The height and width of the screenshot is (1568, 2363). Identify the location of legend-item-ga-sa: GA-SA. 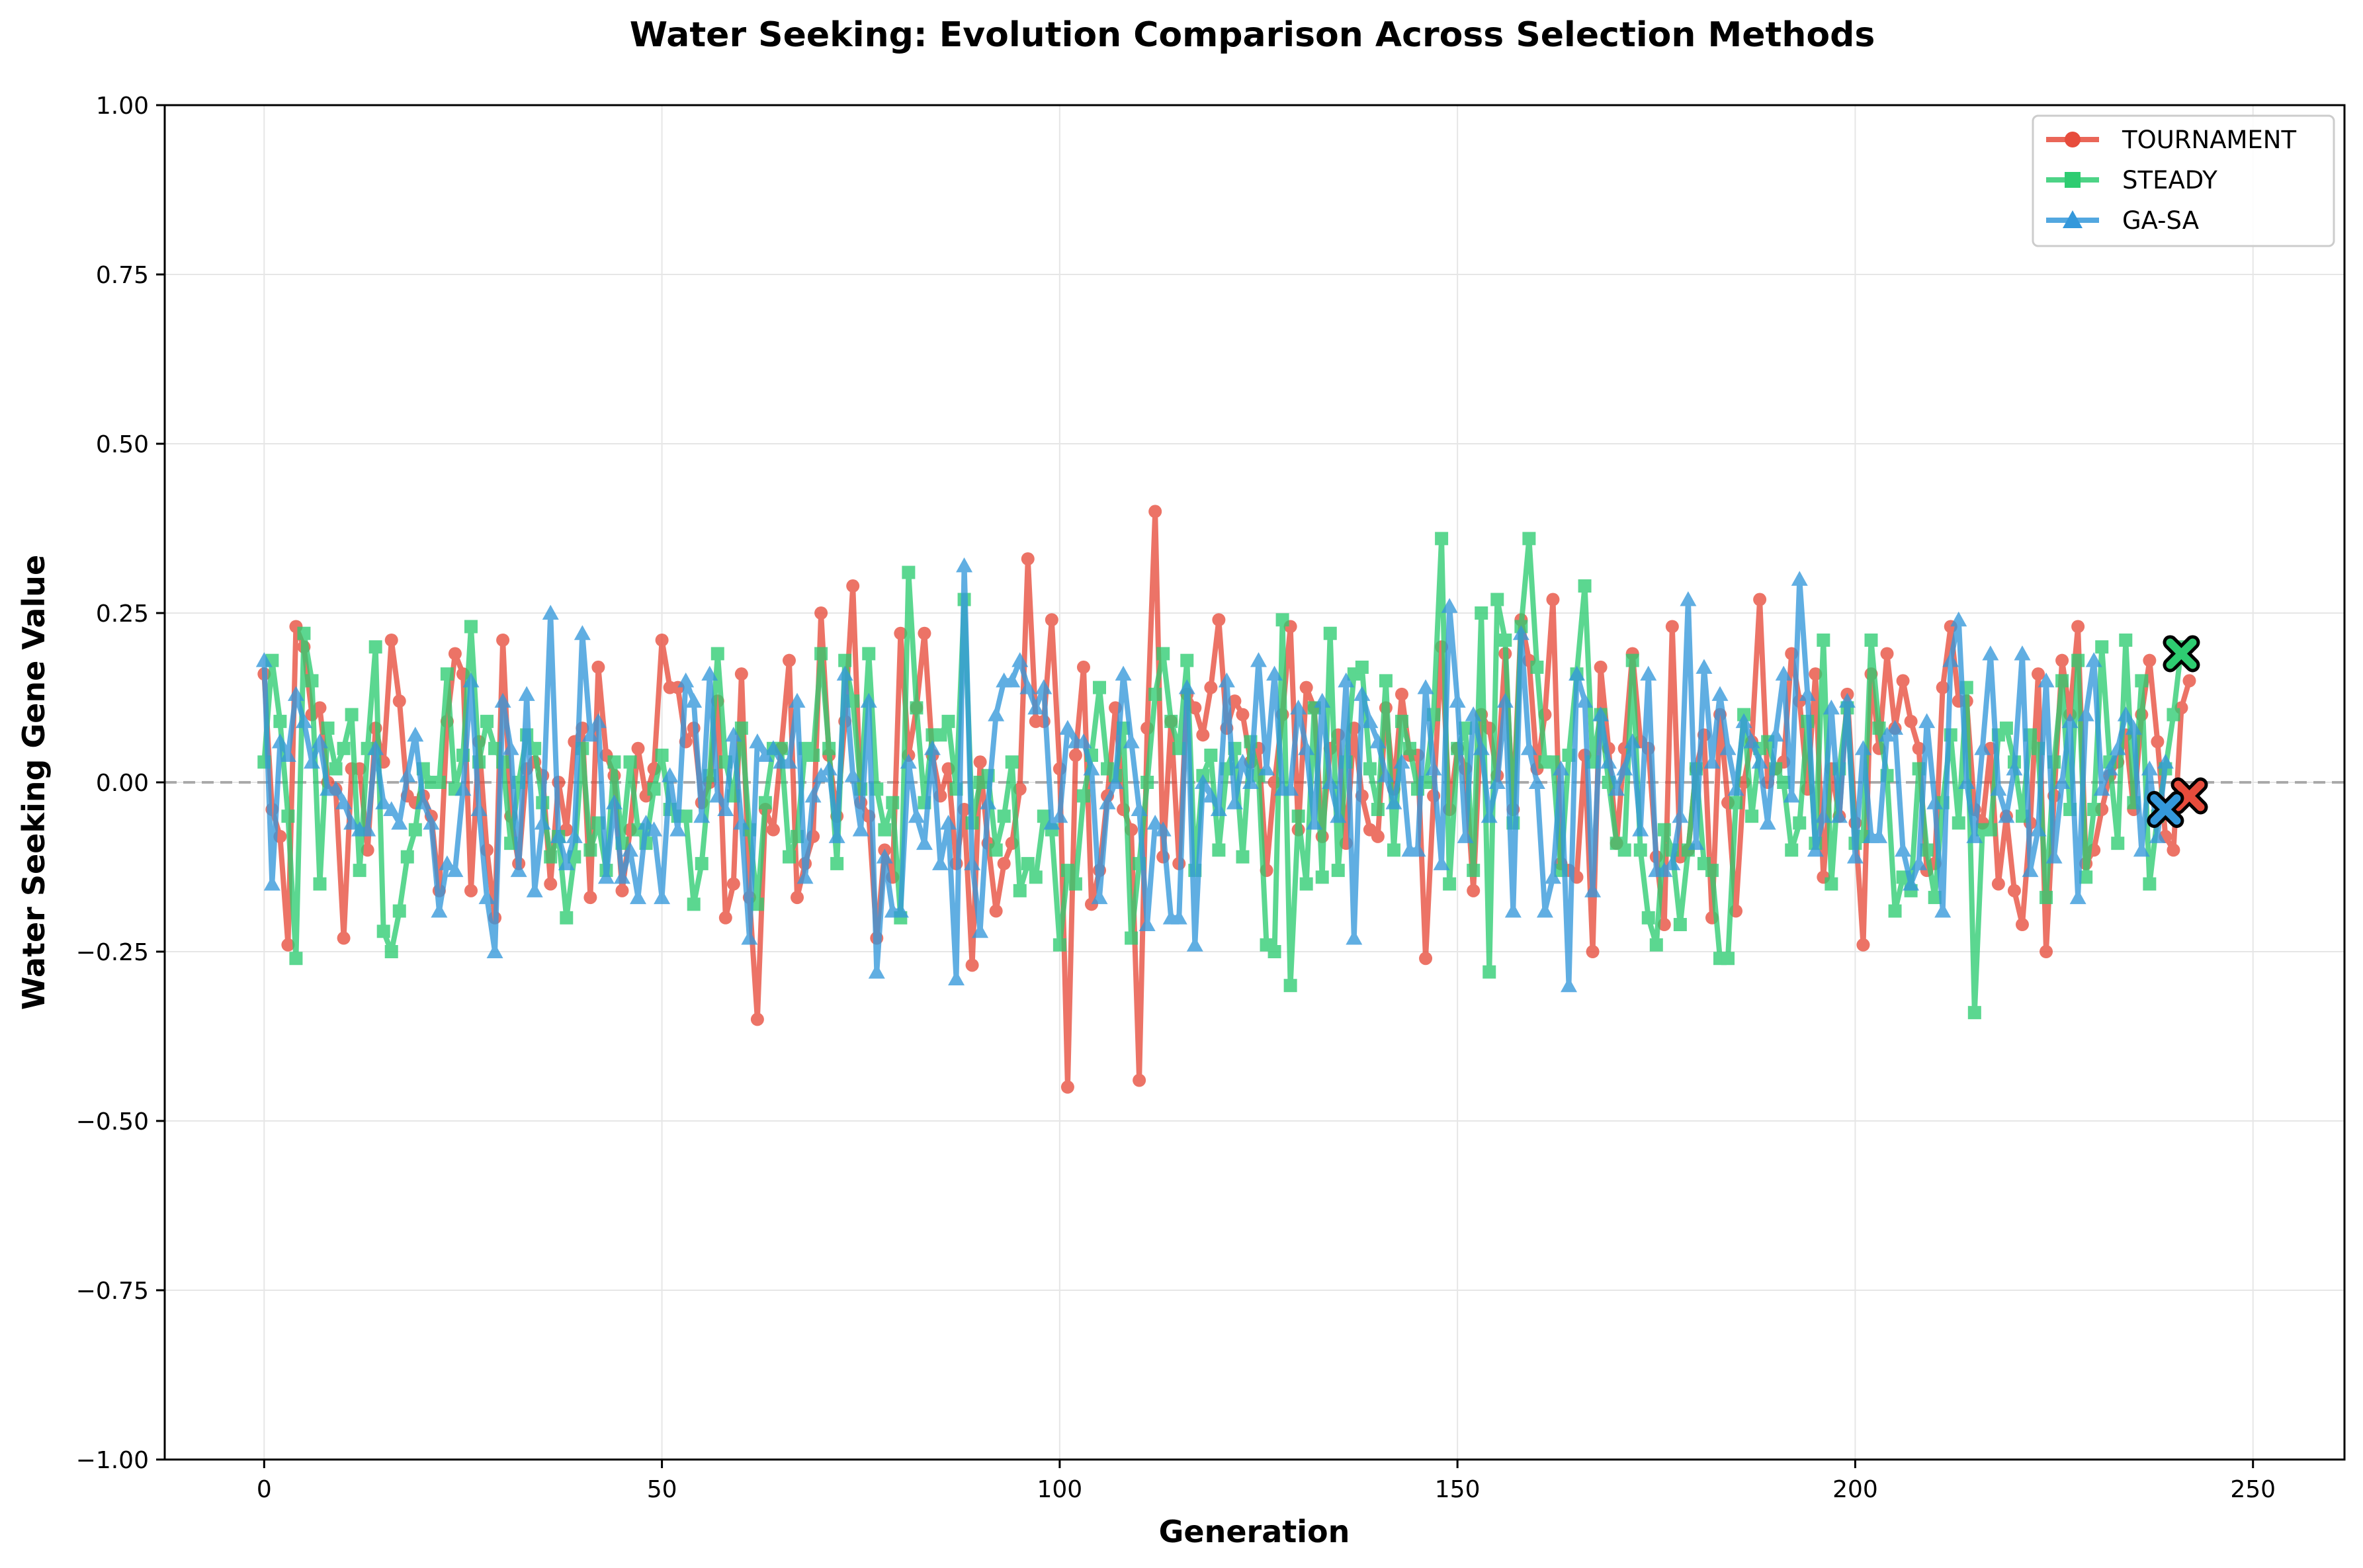
(2122, 220).